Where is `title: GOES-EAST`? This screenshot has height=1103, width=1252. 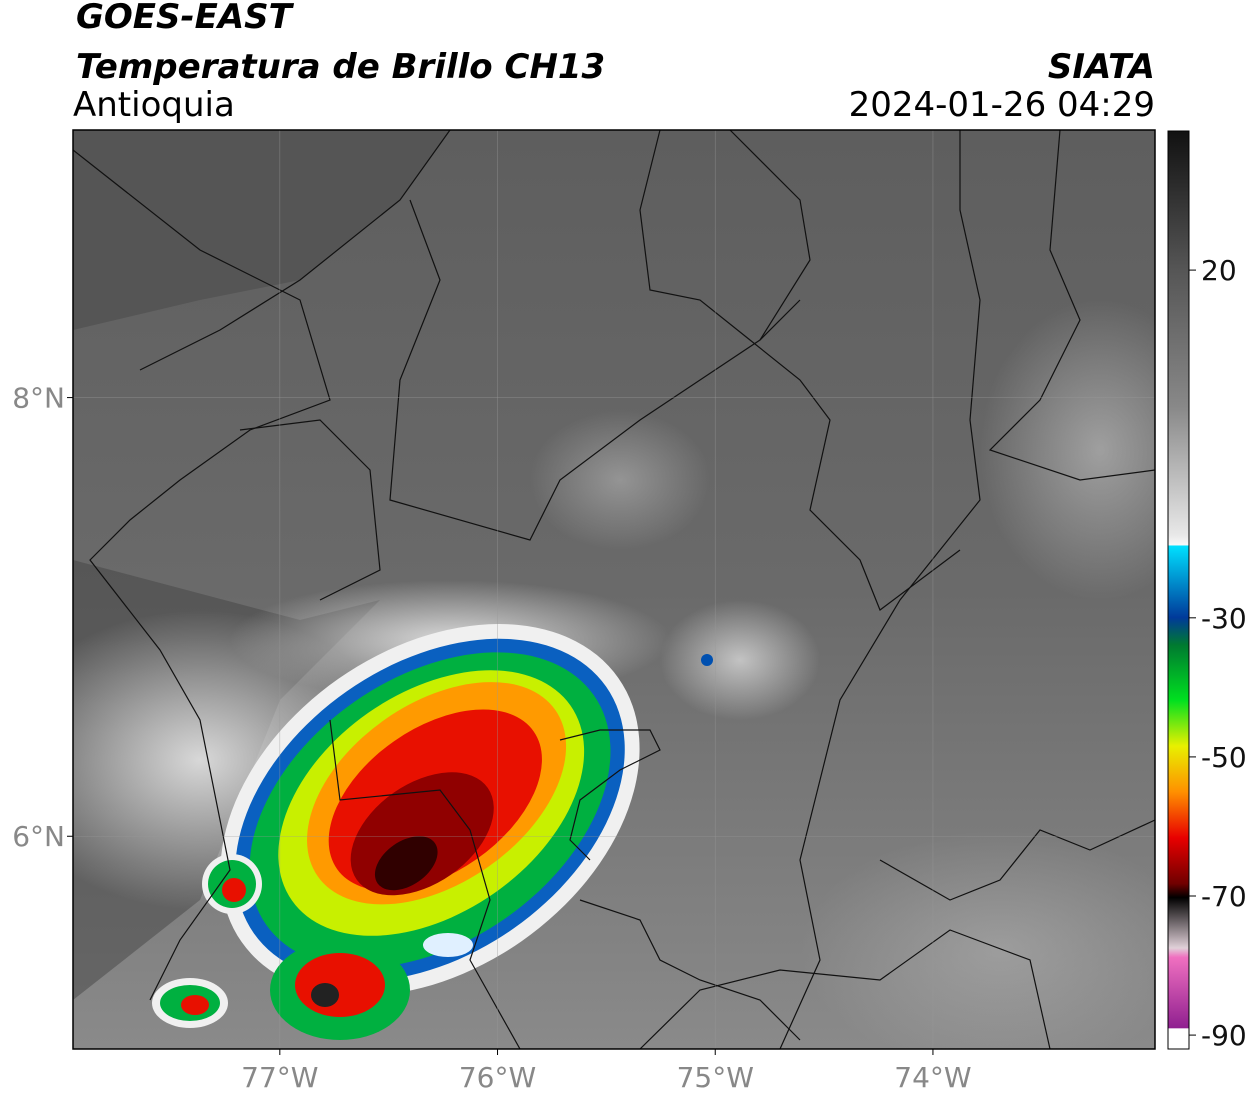 title: GOES-EAST is located at coordinates (185, 18).